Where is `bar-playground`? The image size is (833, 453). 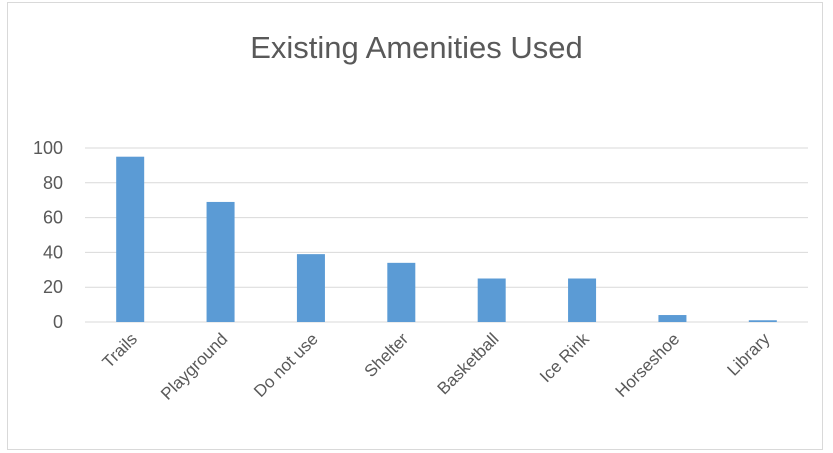 bar-playground is located at coordinates (220, 261).